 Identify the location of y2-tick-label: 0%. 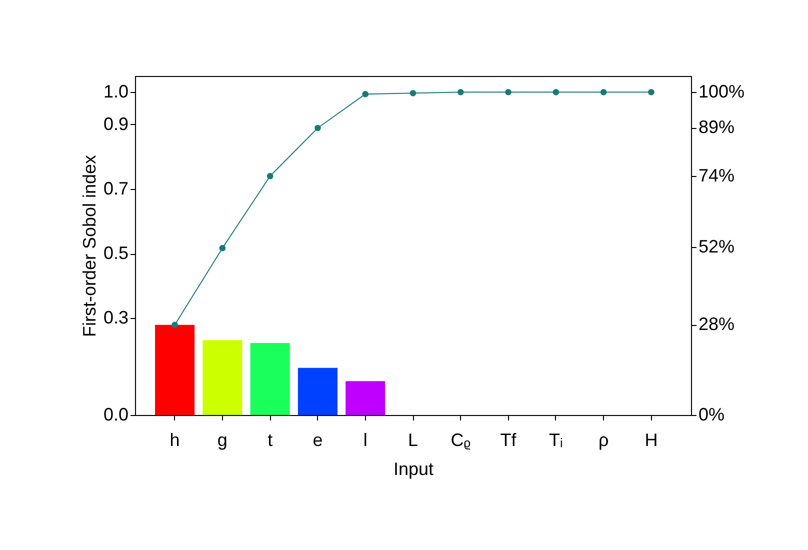
(711, 414).